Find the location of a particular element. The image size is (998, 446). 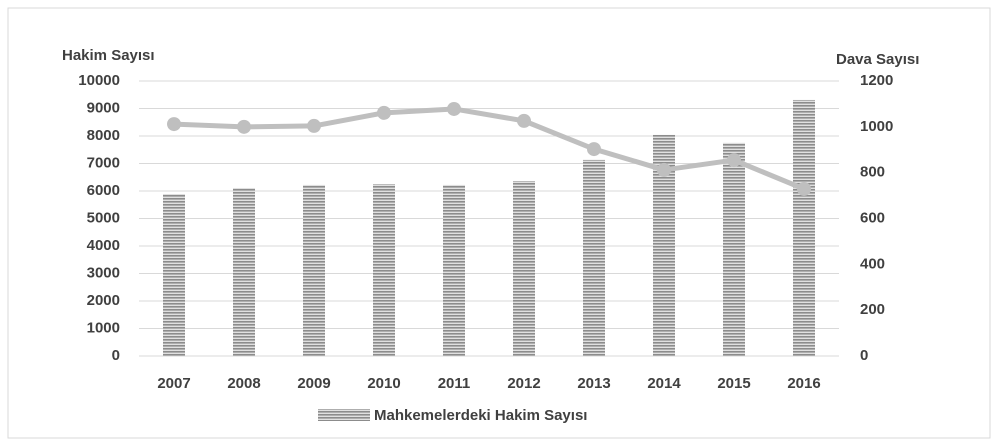

line is located at coordinates (489, 149).